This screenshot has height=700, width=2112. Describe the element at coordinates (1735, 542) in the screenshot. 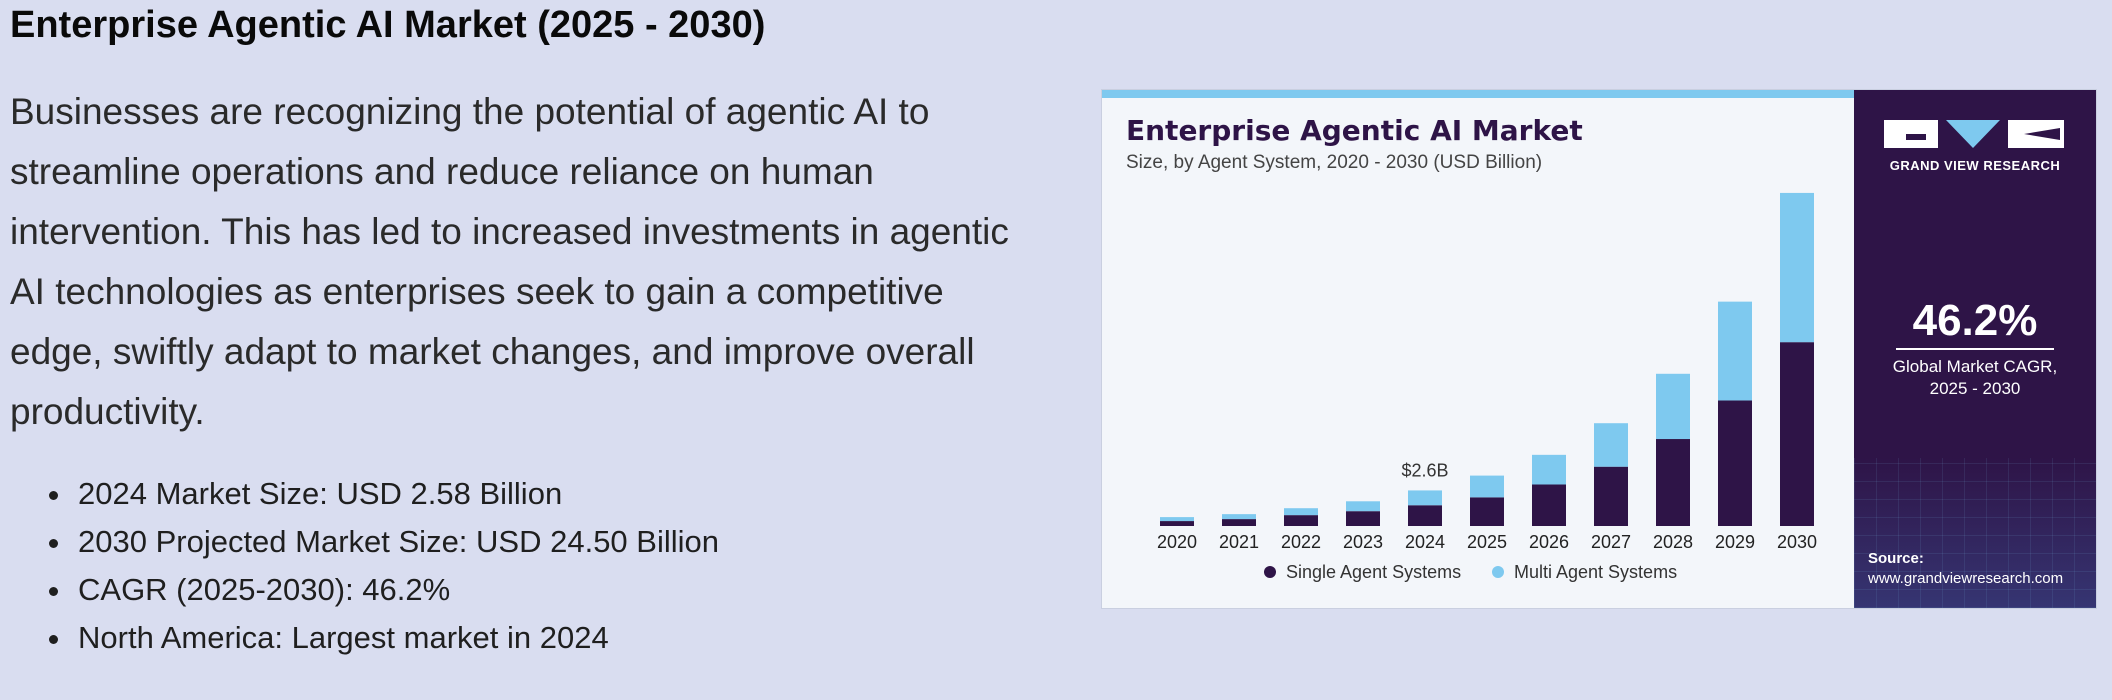

I see `x-tick-label: 2029` at that location.